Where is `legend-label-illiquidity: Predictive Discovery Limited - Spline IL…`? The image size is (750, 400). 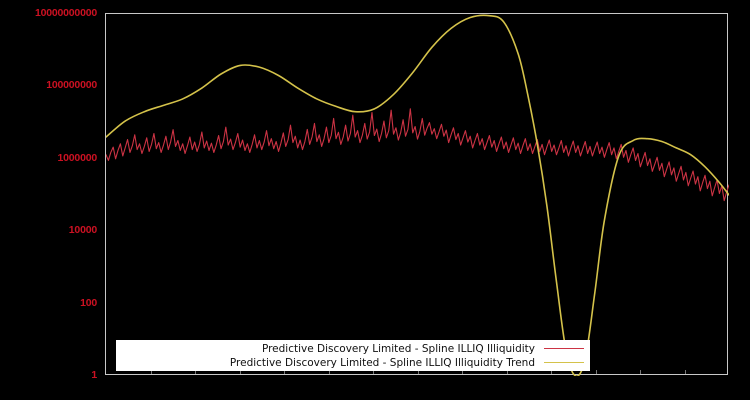 legend-label-illiquidity: Predictive Discovery Limited - Spline IL… is located at coordinates (398, 348).